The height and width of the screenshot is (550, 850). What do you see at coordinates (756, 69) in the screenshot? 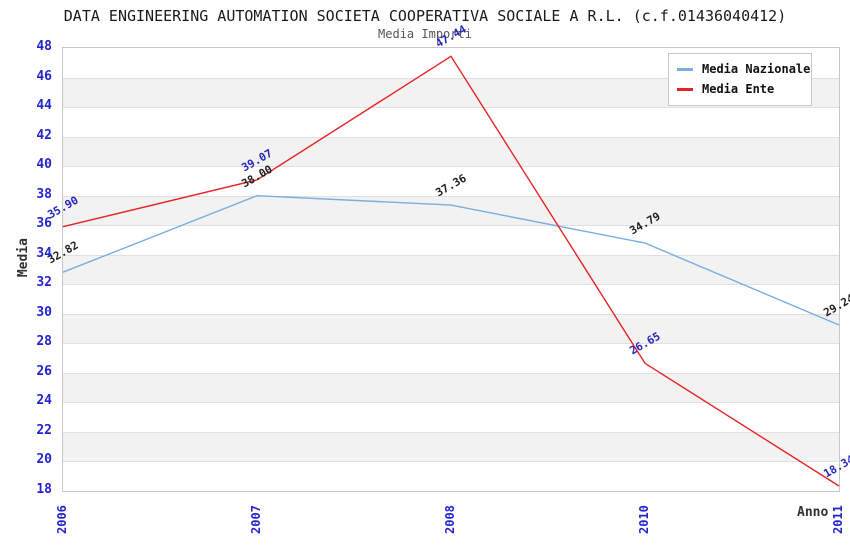
I see `legend-label: Media Nazionale` at bounding box center [756, 69].